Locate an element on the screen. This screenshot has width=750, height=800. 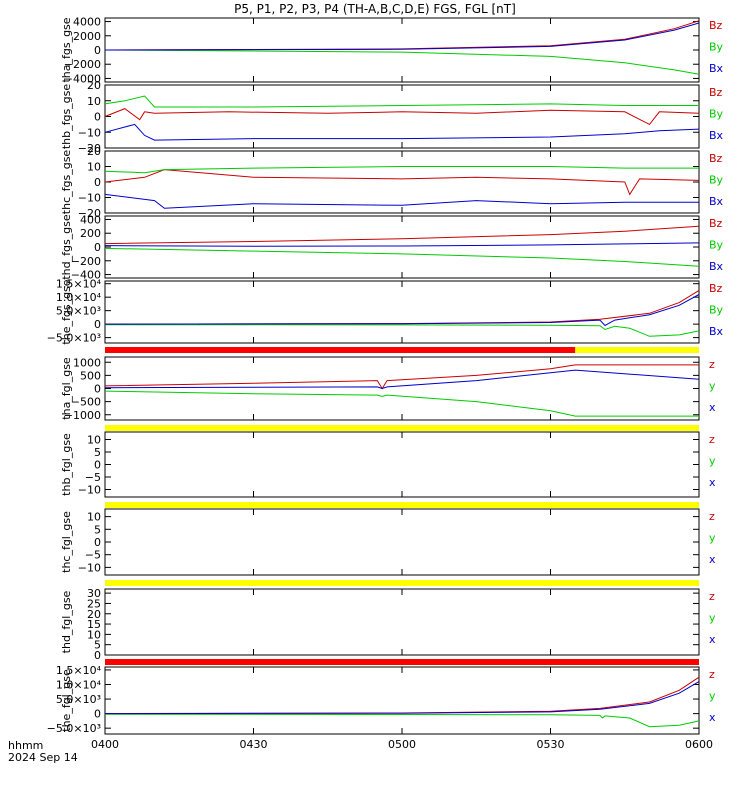
y-tick-label: −1000 is located at coordinates (82, 415).